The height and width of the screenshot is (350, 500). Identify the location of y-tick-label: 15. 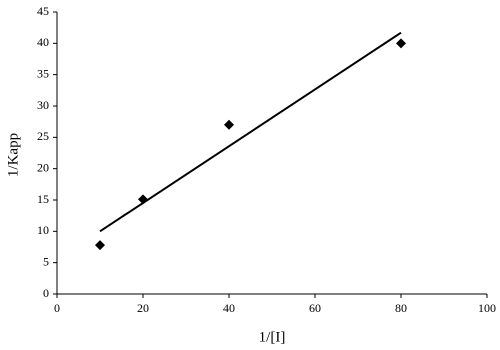
(43, 199).